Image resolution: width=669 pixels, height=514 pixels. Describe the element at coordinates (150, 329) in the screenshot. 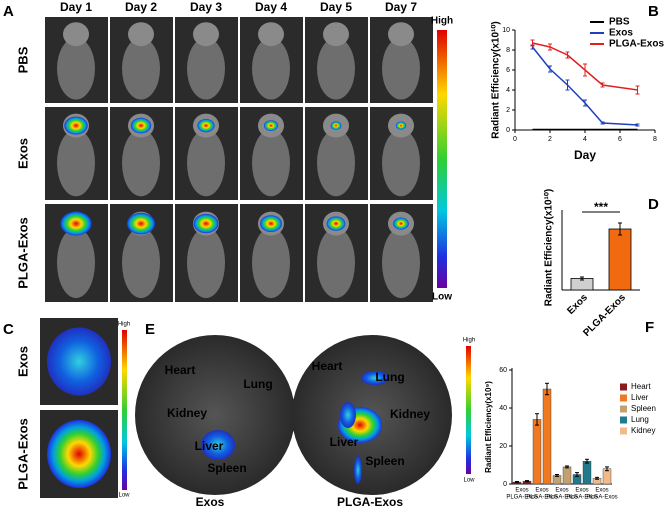

I see `panel-label: E` at that location.